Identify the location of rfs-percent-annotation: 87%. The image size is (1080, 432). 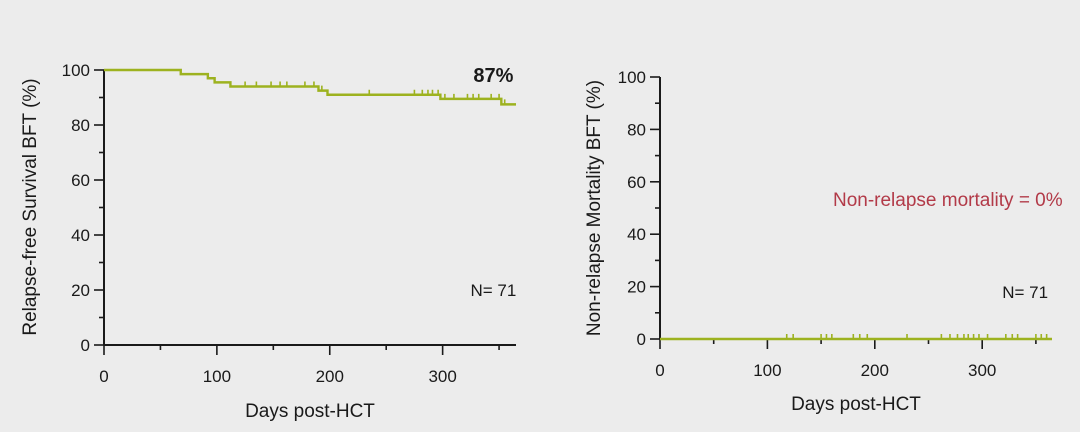
(493, 76).